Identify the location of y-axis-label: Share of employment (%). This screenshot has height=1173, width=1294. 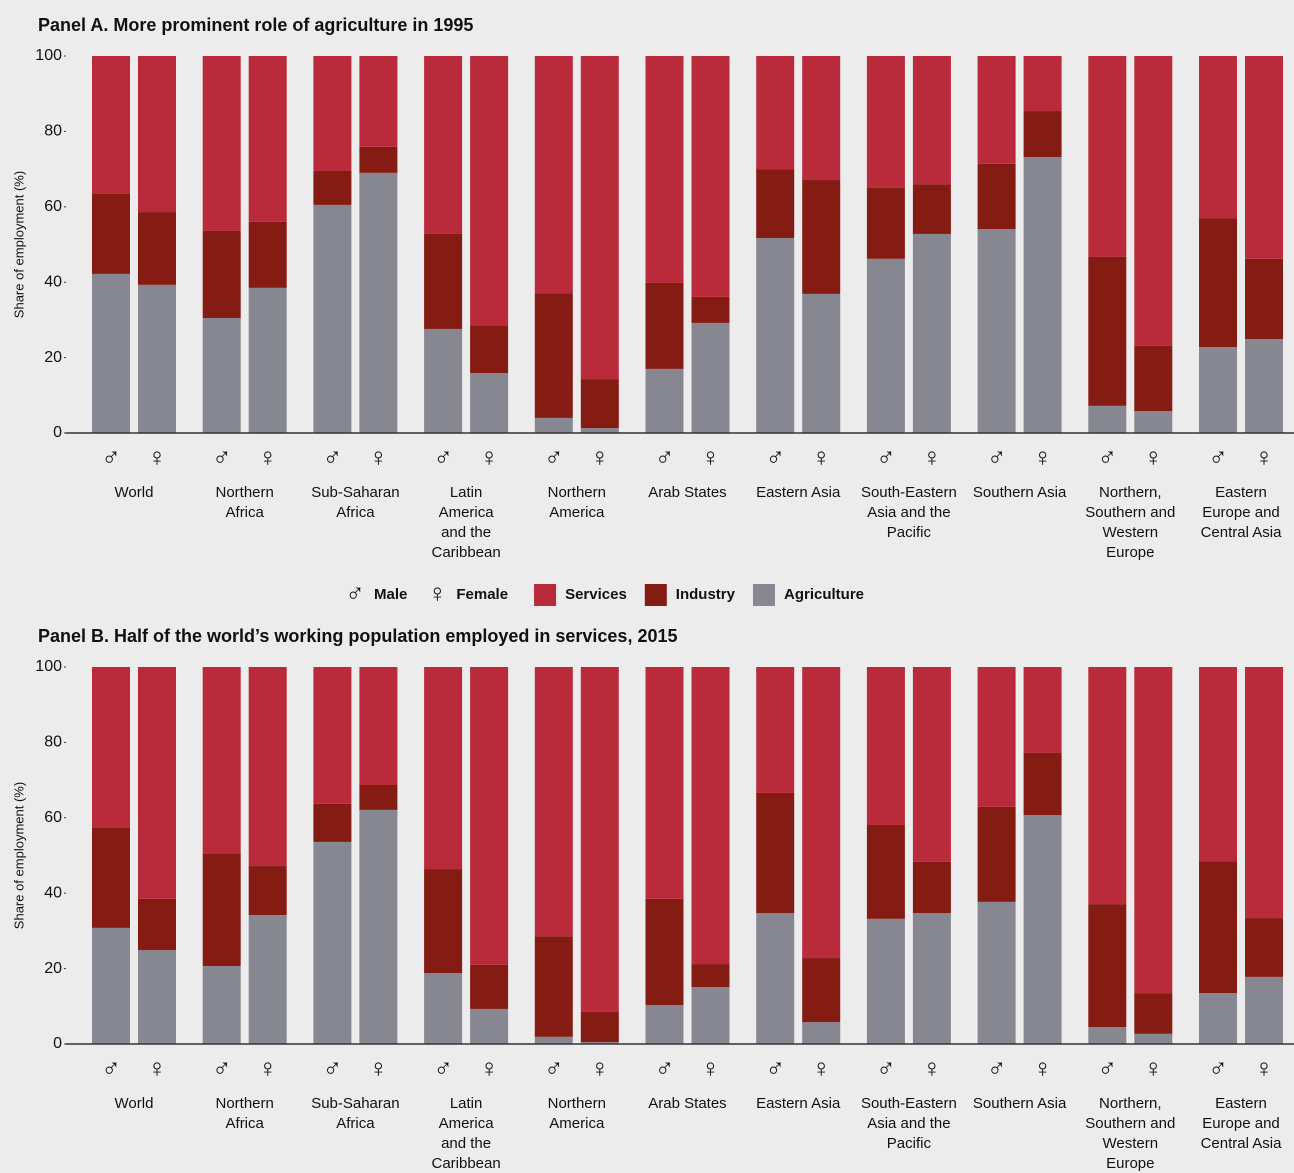
(18, 855).